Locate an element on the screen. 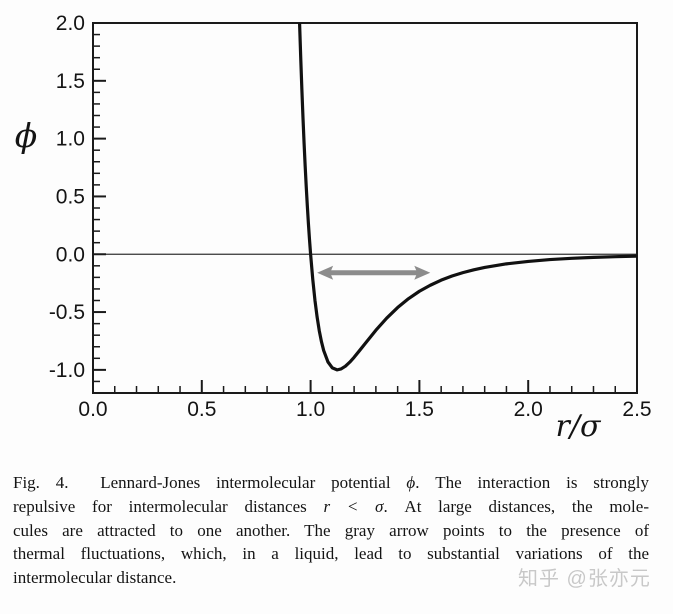 The height and width of the screenshot is (614, 673). arrowhead-right-icon is located at coordinates (422, 272).